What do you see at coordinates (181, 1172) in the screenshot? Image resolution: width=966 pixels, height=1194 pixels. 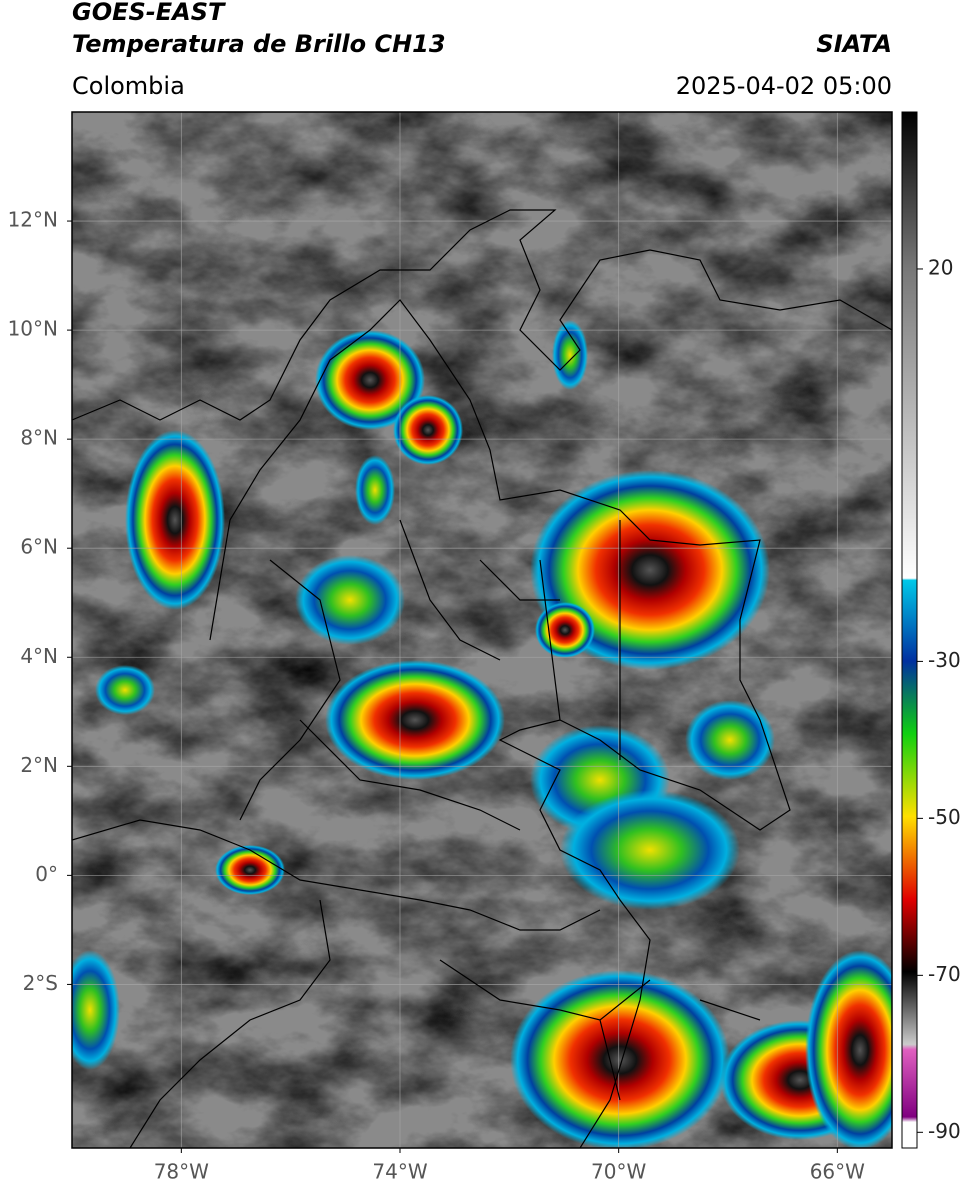 I see `x-tick-label: 78°W` at bounding box center [181, 1172].